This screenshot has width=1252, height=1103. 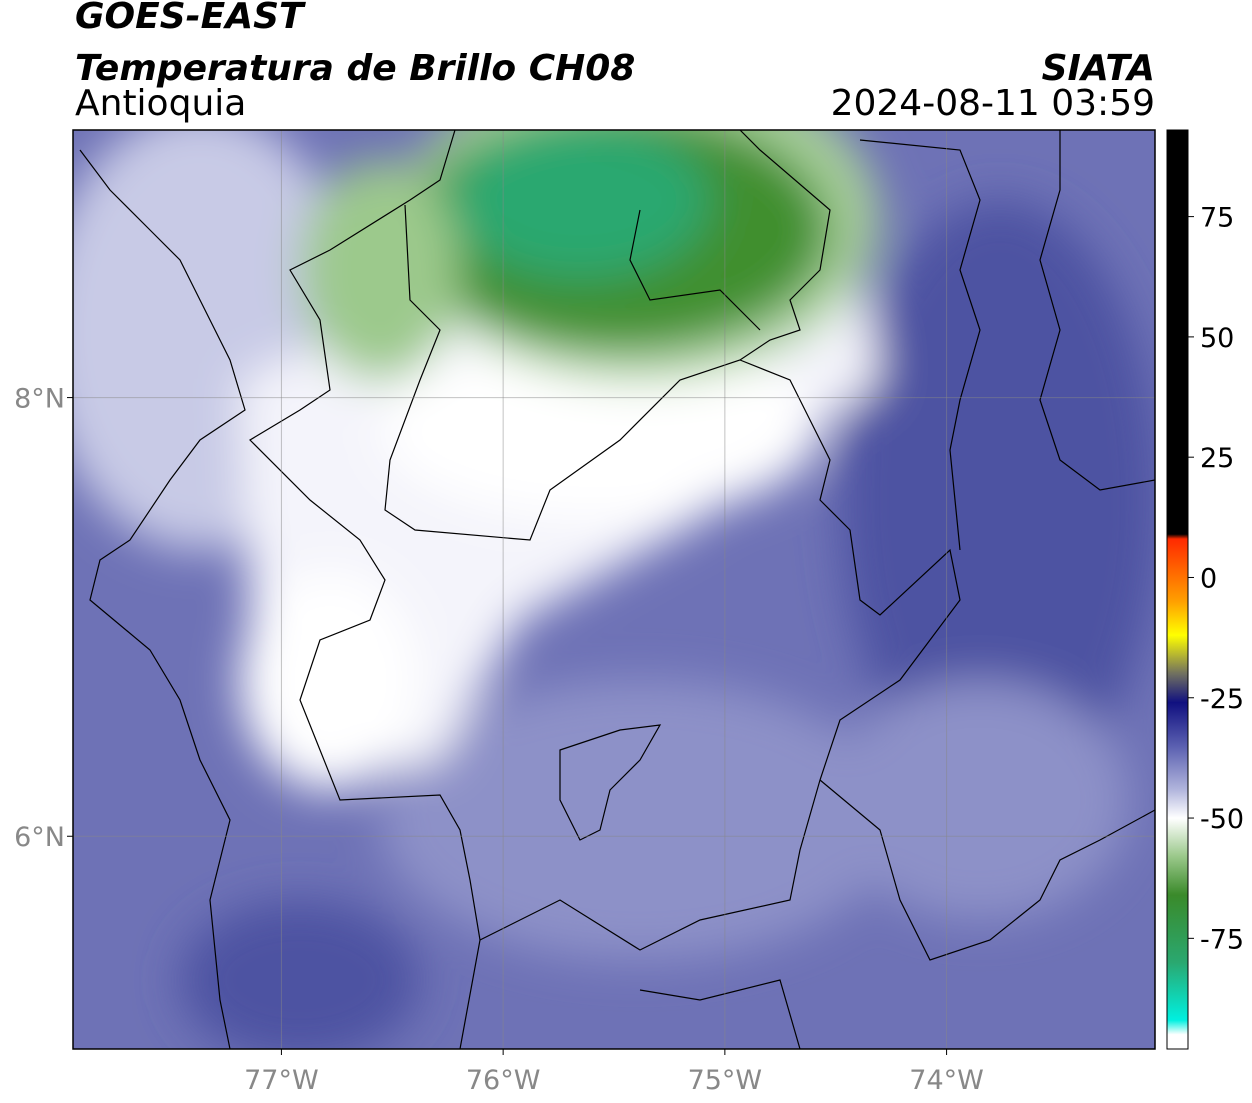 What do you see at coordinates (281, 1080) in the screenshot?
I see `x-tick-label: 77°W` at bounding box center [281, 1080].